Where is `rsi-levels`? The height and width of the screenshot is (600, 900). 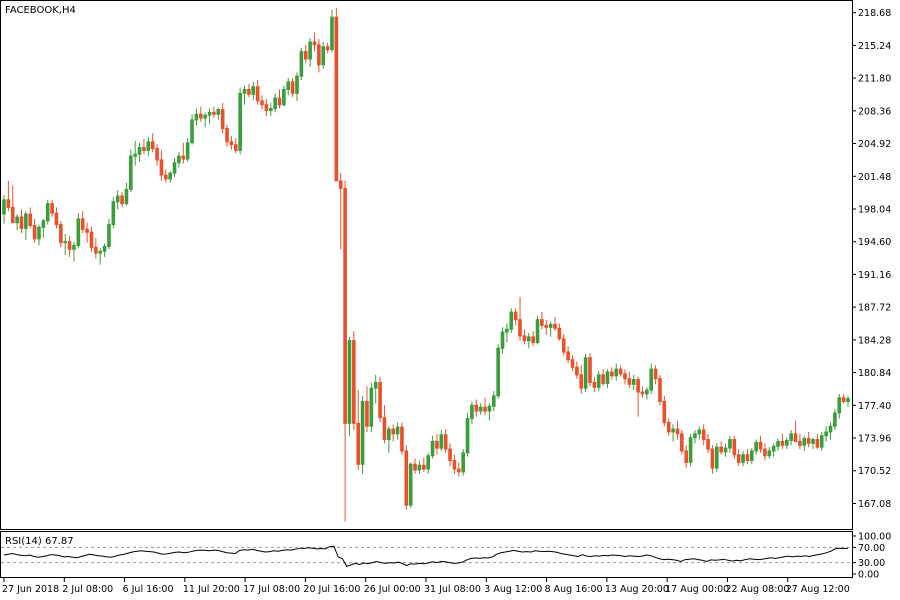 rsi-levels is located at coordinates (426, 555).